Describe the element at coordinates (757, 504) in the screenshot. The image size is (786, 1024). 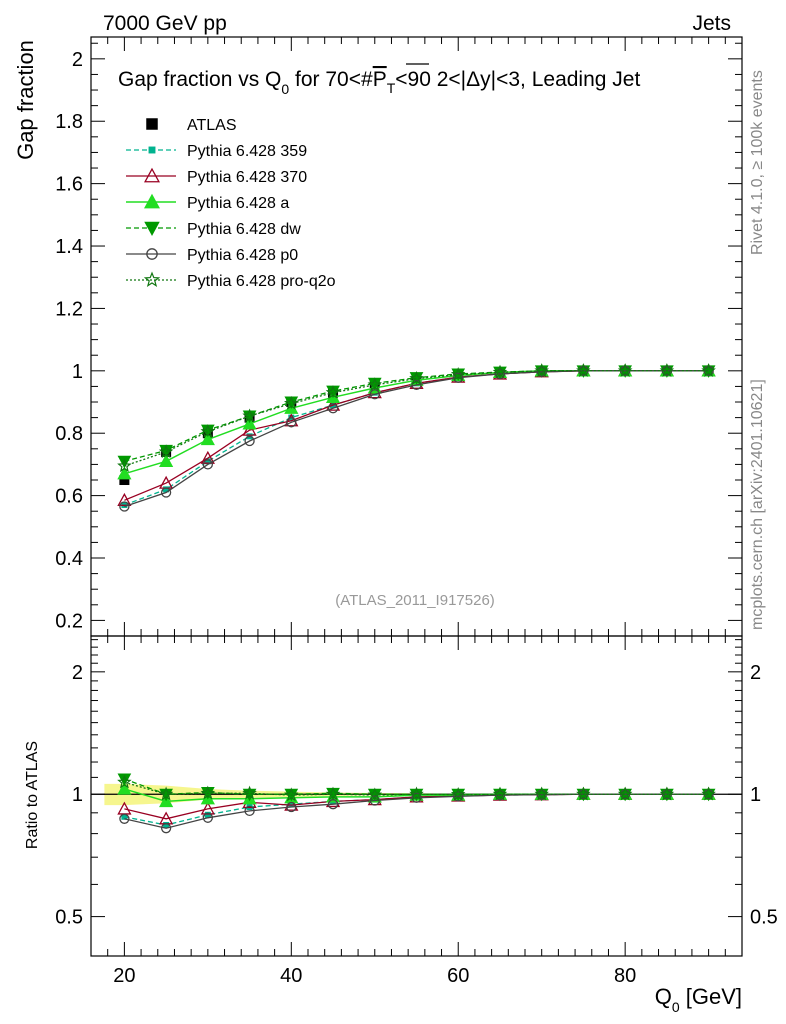
I see `side-label-bottom: mcplots.cern.ch [arXiv:2401.10621]` at that location.